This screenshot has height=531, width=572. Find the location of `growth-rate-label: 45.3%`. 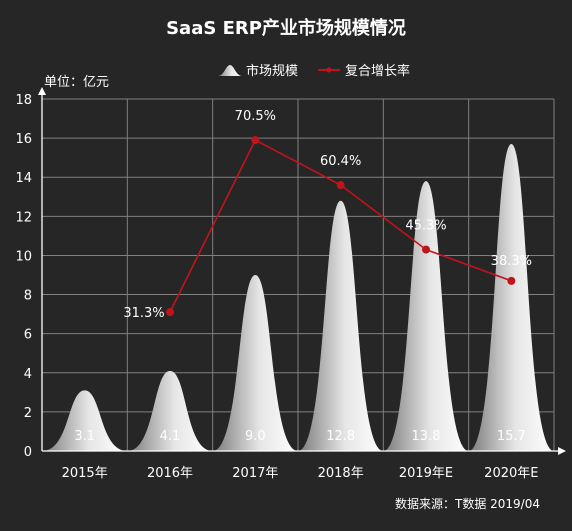

growth-rate-label: 45.3% is located at coordinates (425, 226).